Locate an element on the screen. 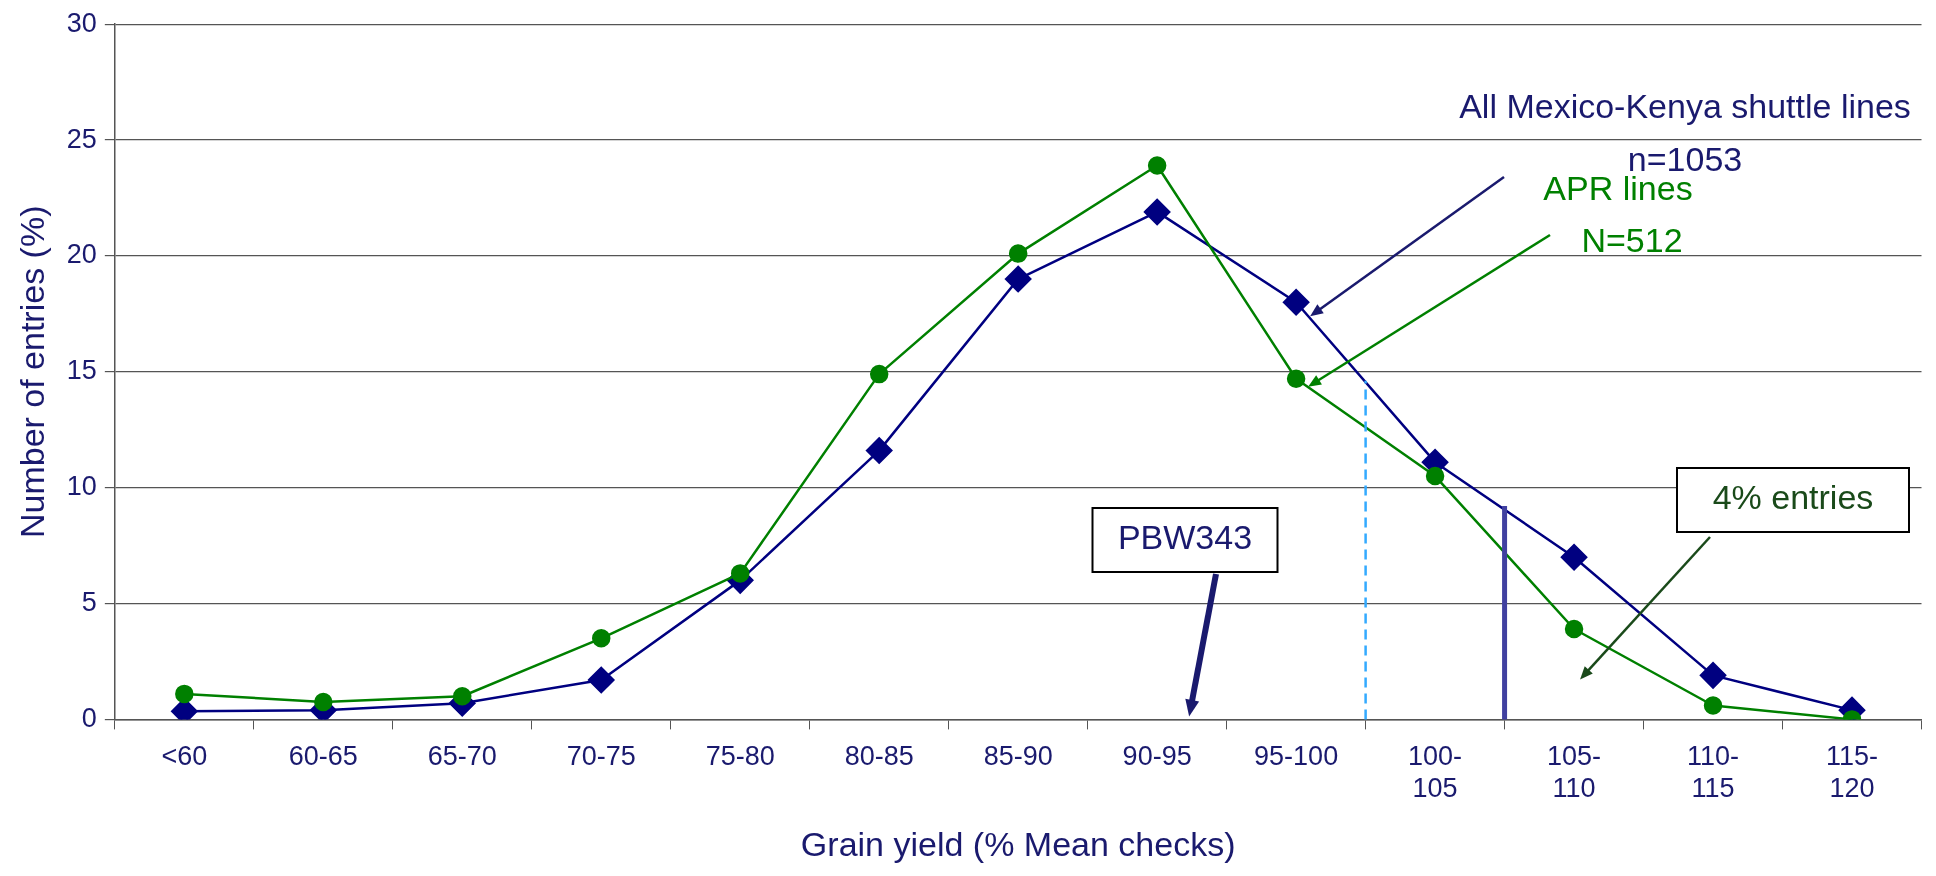 Image resolution: width=1936 pixels, height=876 pixels. y-tick-label: 25 is located at coordinates (81, 138).